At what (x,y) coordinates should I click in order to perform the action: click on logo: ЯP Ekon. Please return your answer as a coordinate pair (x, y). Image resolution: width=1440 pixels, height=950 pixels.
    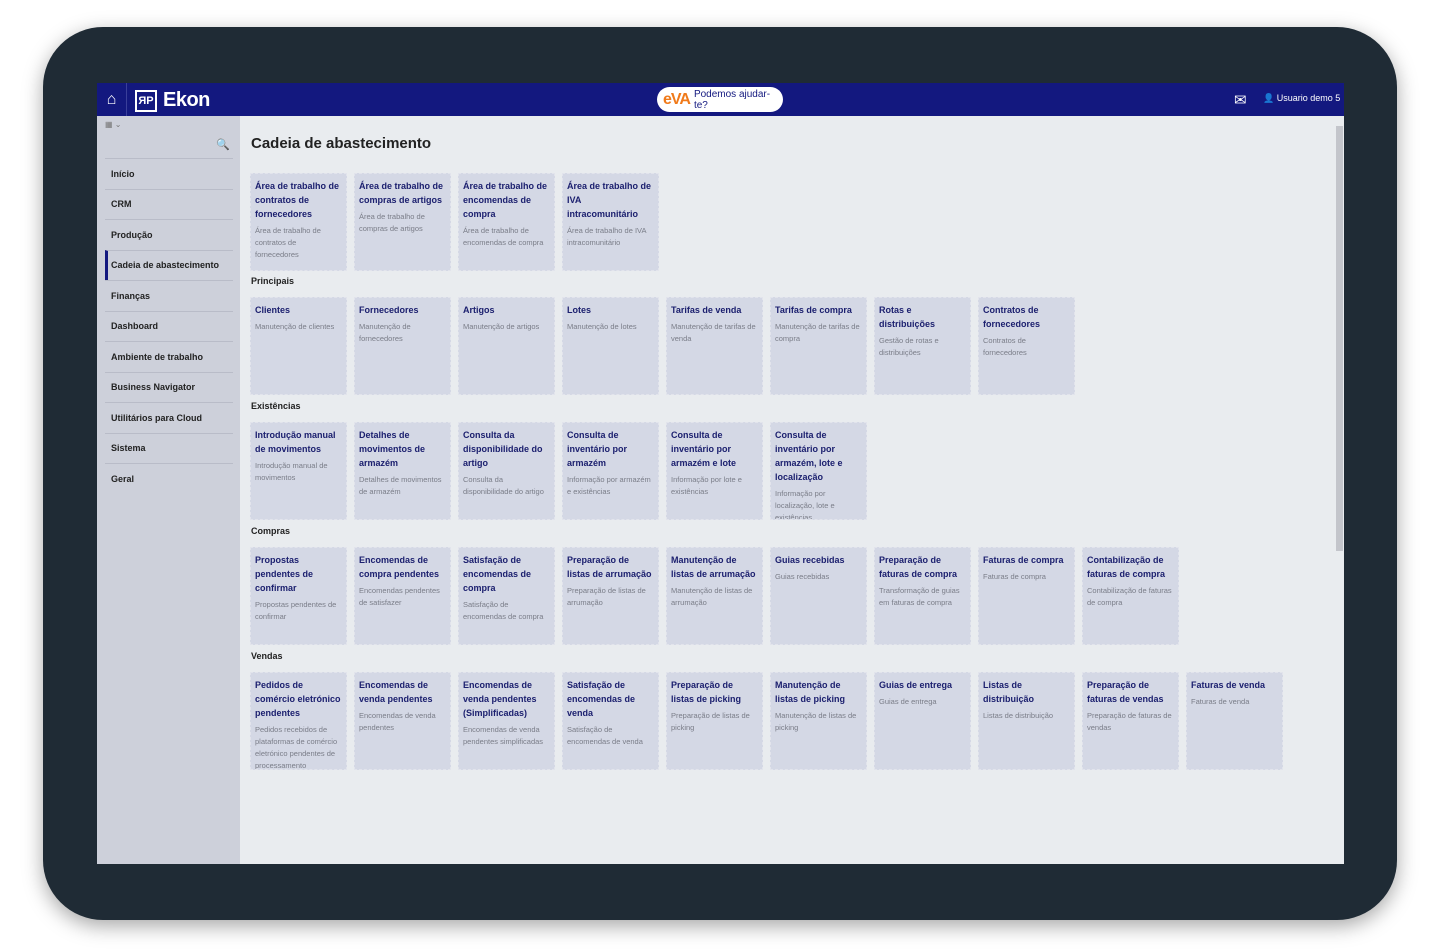
    Looking at the image, I should click on (172, 100).